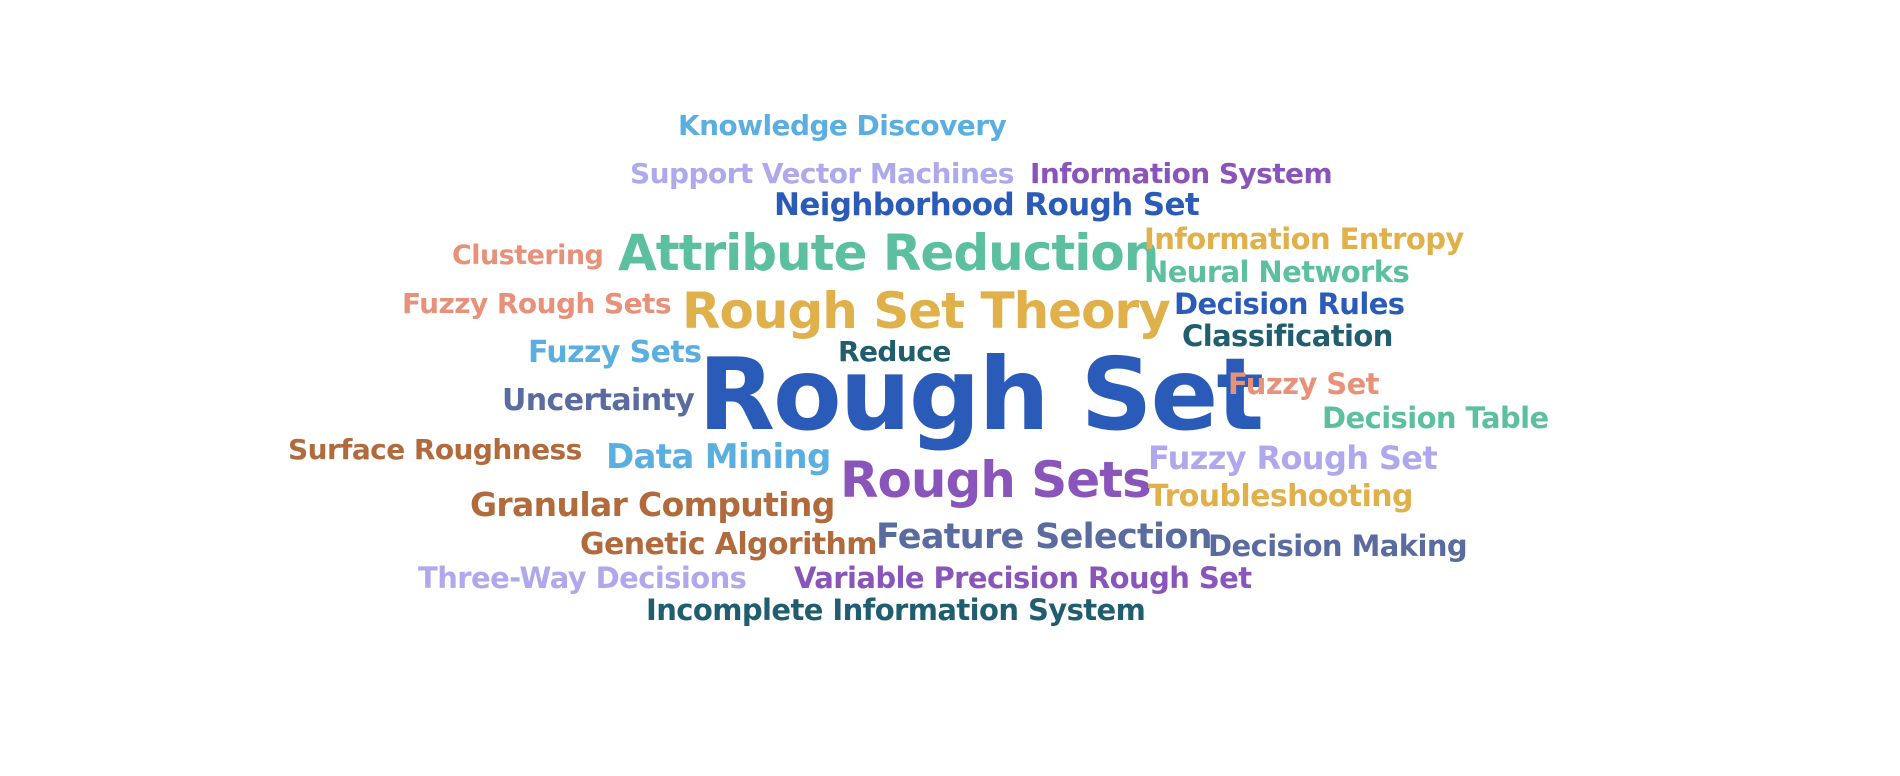  I want to click on word-rough-sets: Rough Sets, so click(996, 480).